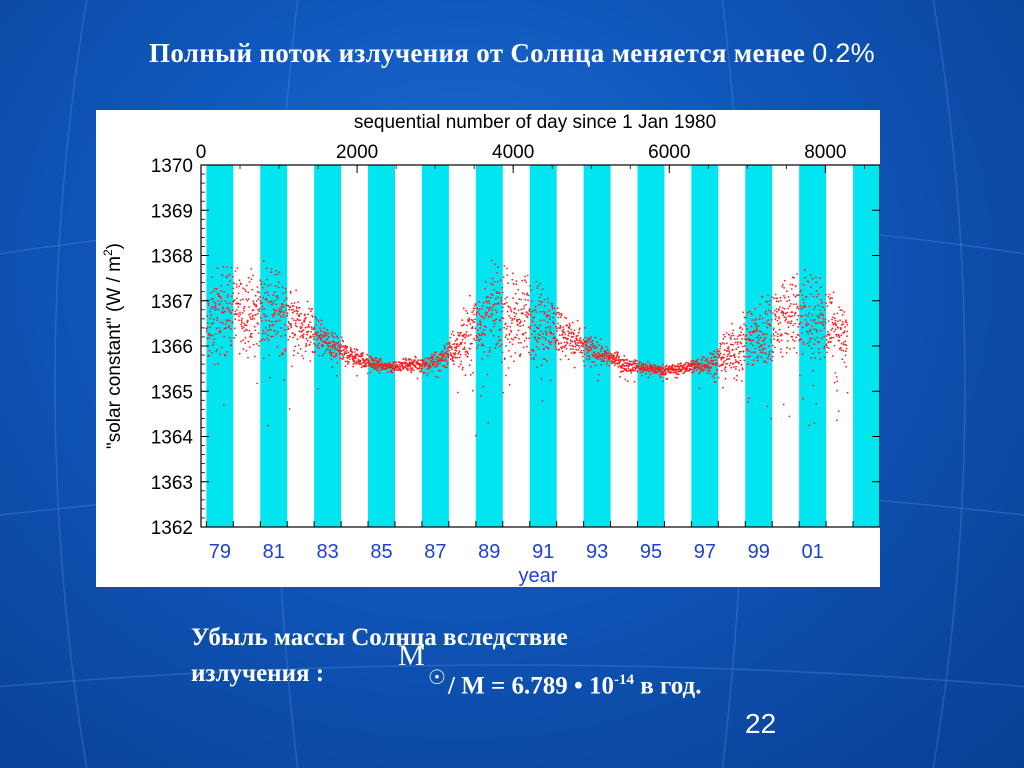 The width and height of the screenshot is (1024, 768). Describe the element at coordinates (513, 152) in the screenshot. I see `top-tick-label-4000: 4000` at that location.